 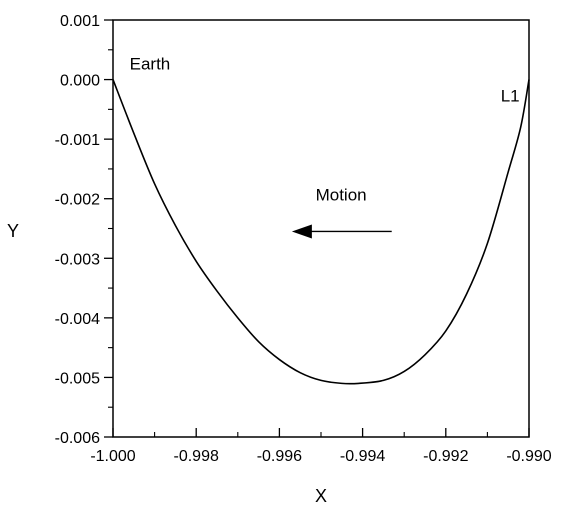 I want to click on annotation-l1: L1, so click(x=510, y=96).